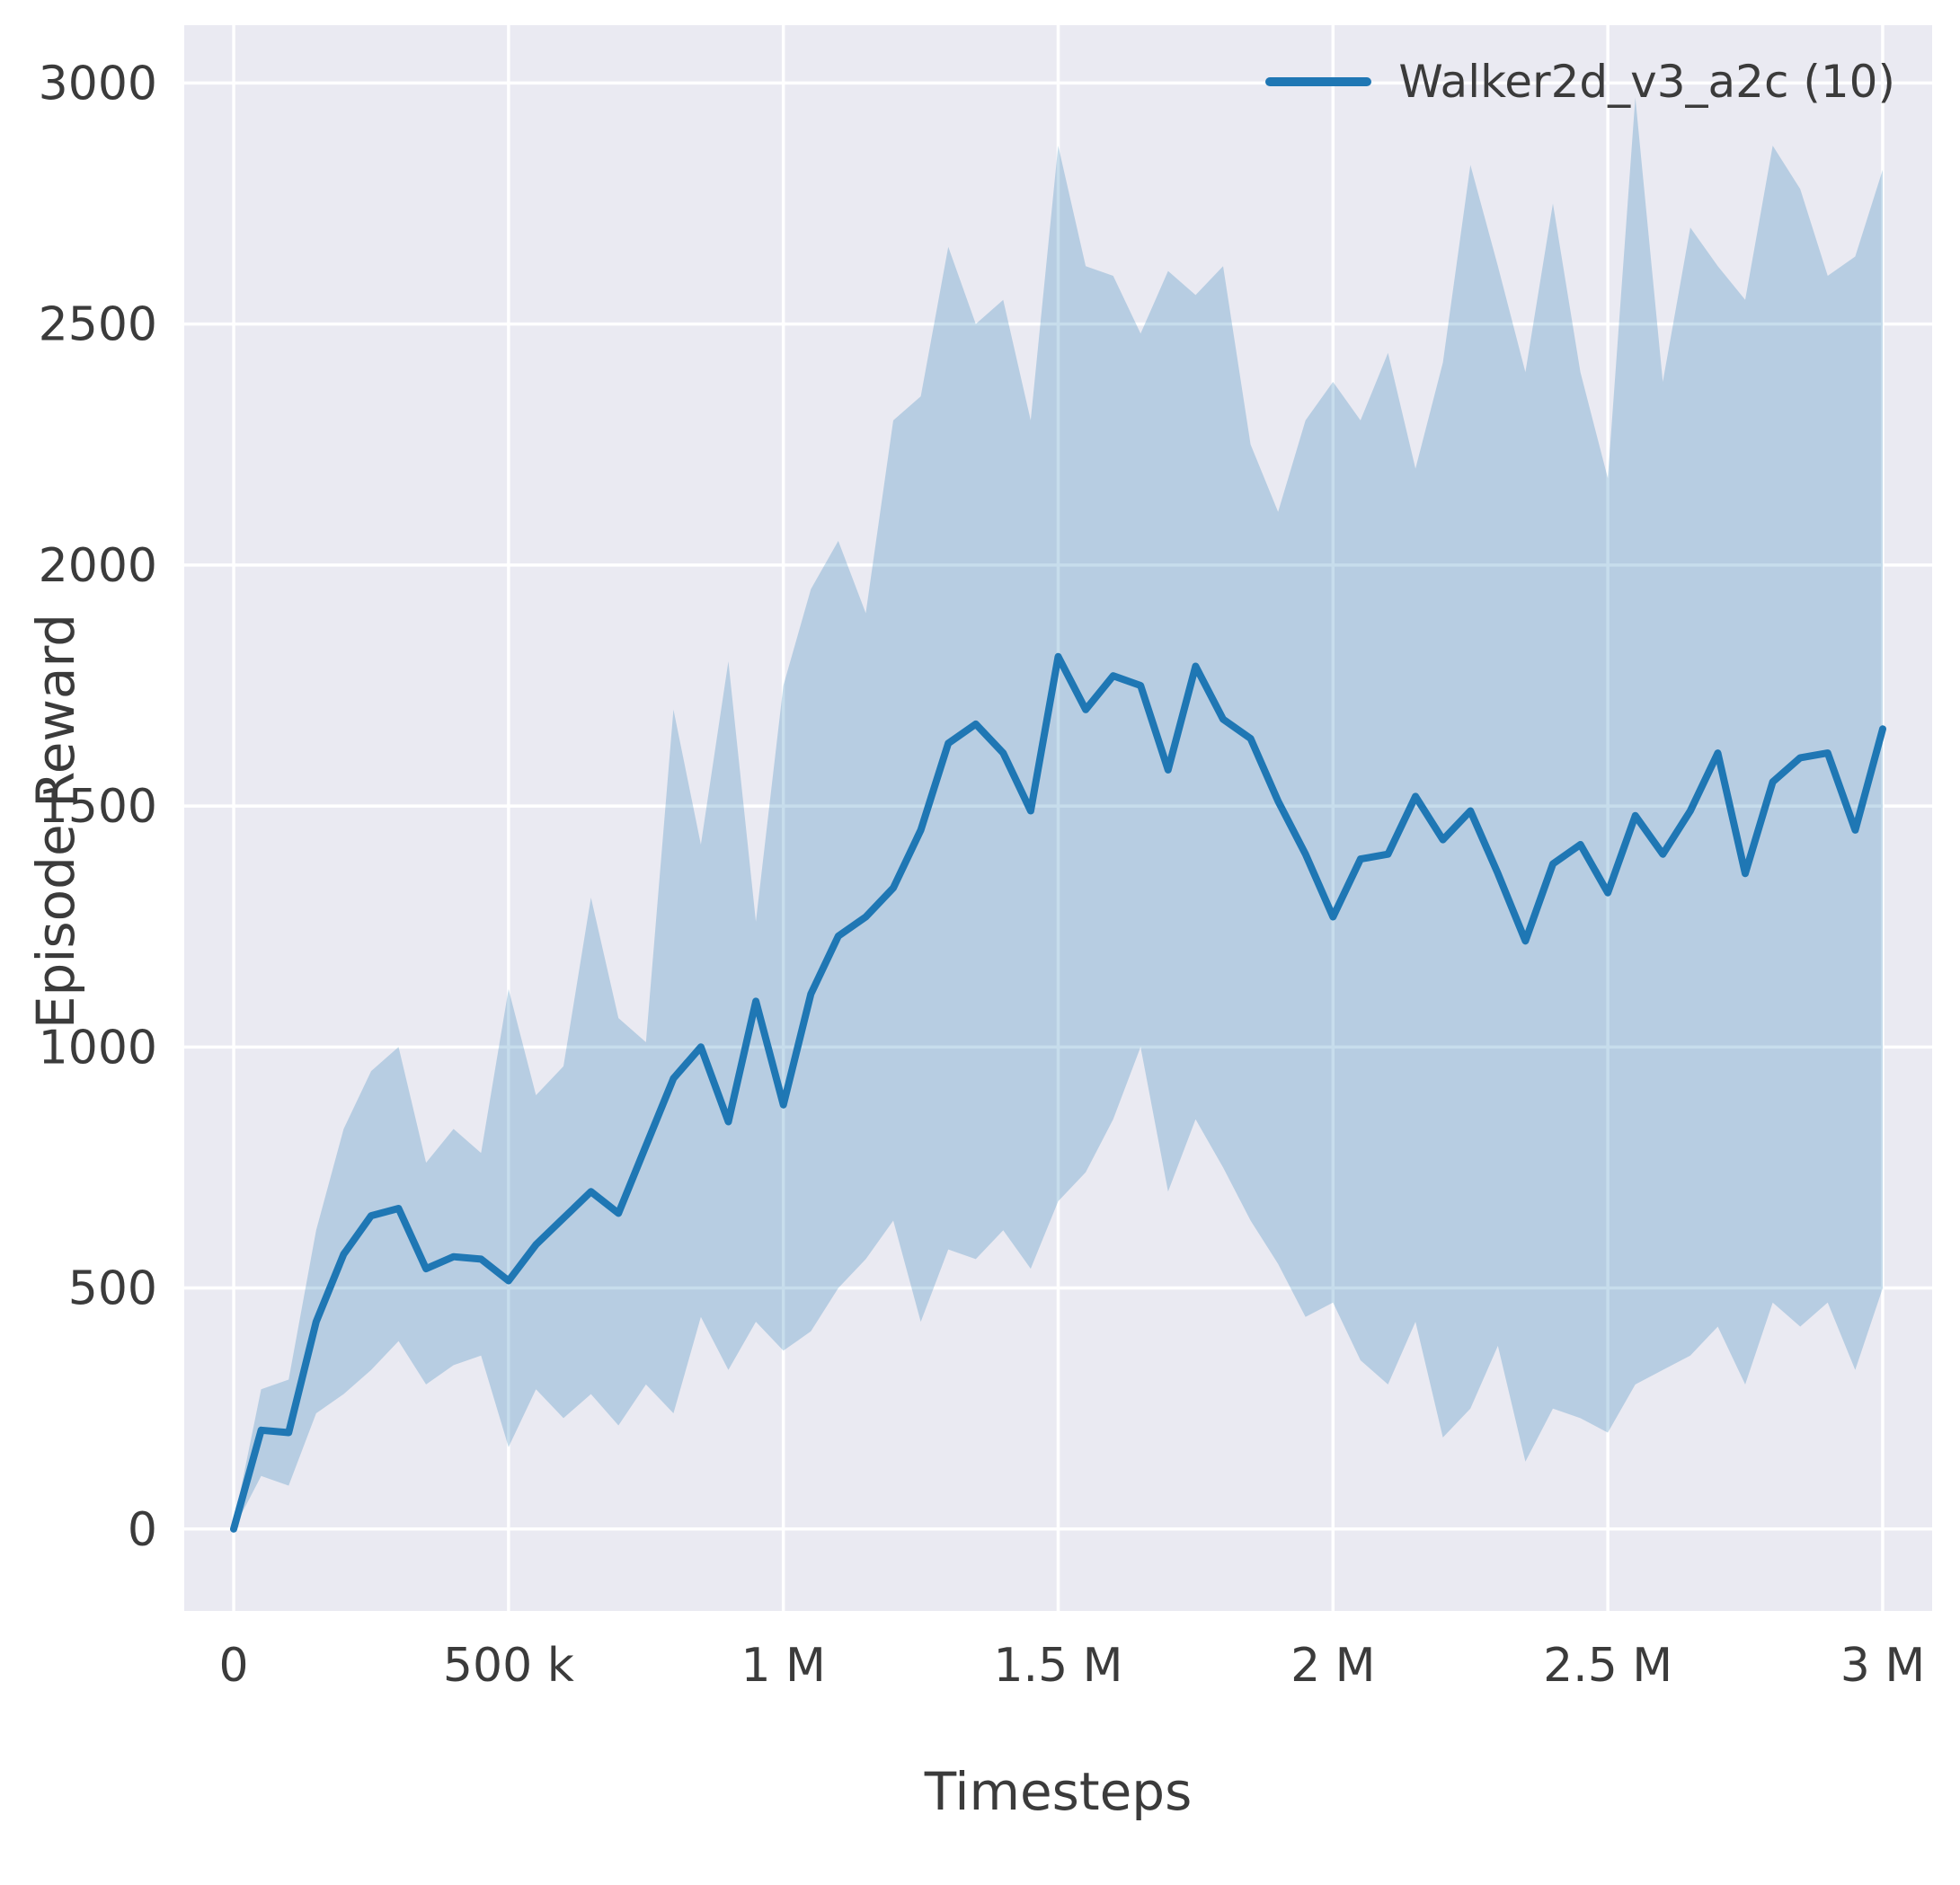 This screenshot has width=1960, height=1885. I want to click on x-tick-label: 3 M, so click(1883, 1666).